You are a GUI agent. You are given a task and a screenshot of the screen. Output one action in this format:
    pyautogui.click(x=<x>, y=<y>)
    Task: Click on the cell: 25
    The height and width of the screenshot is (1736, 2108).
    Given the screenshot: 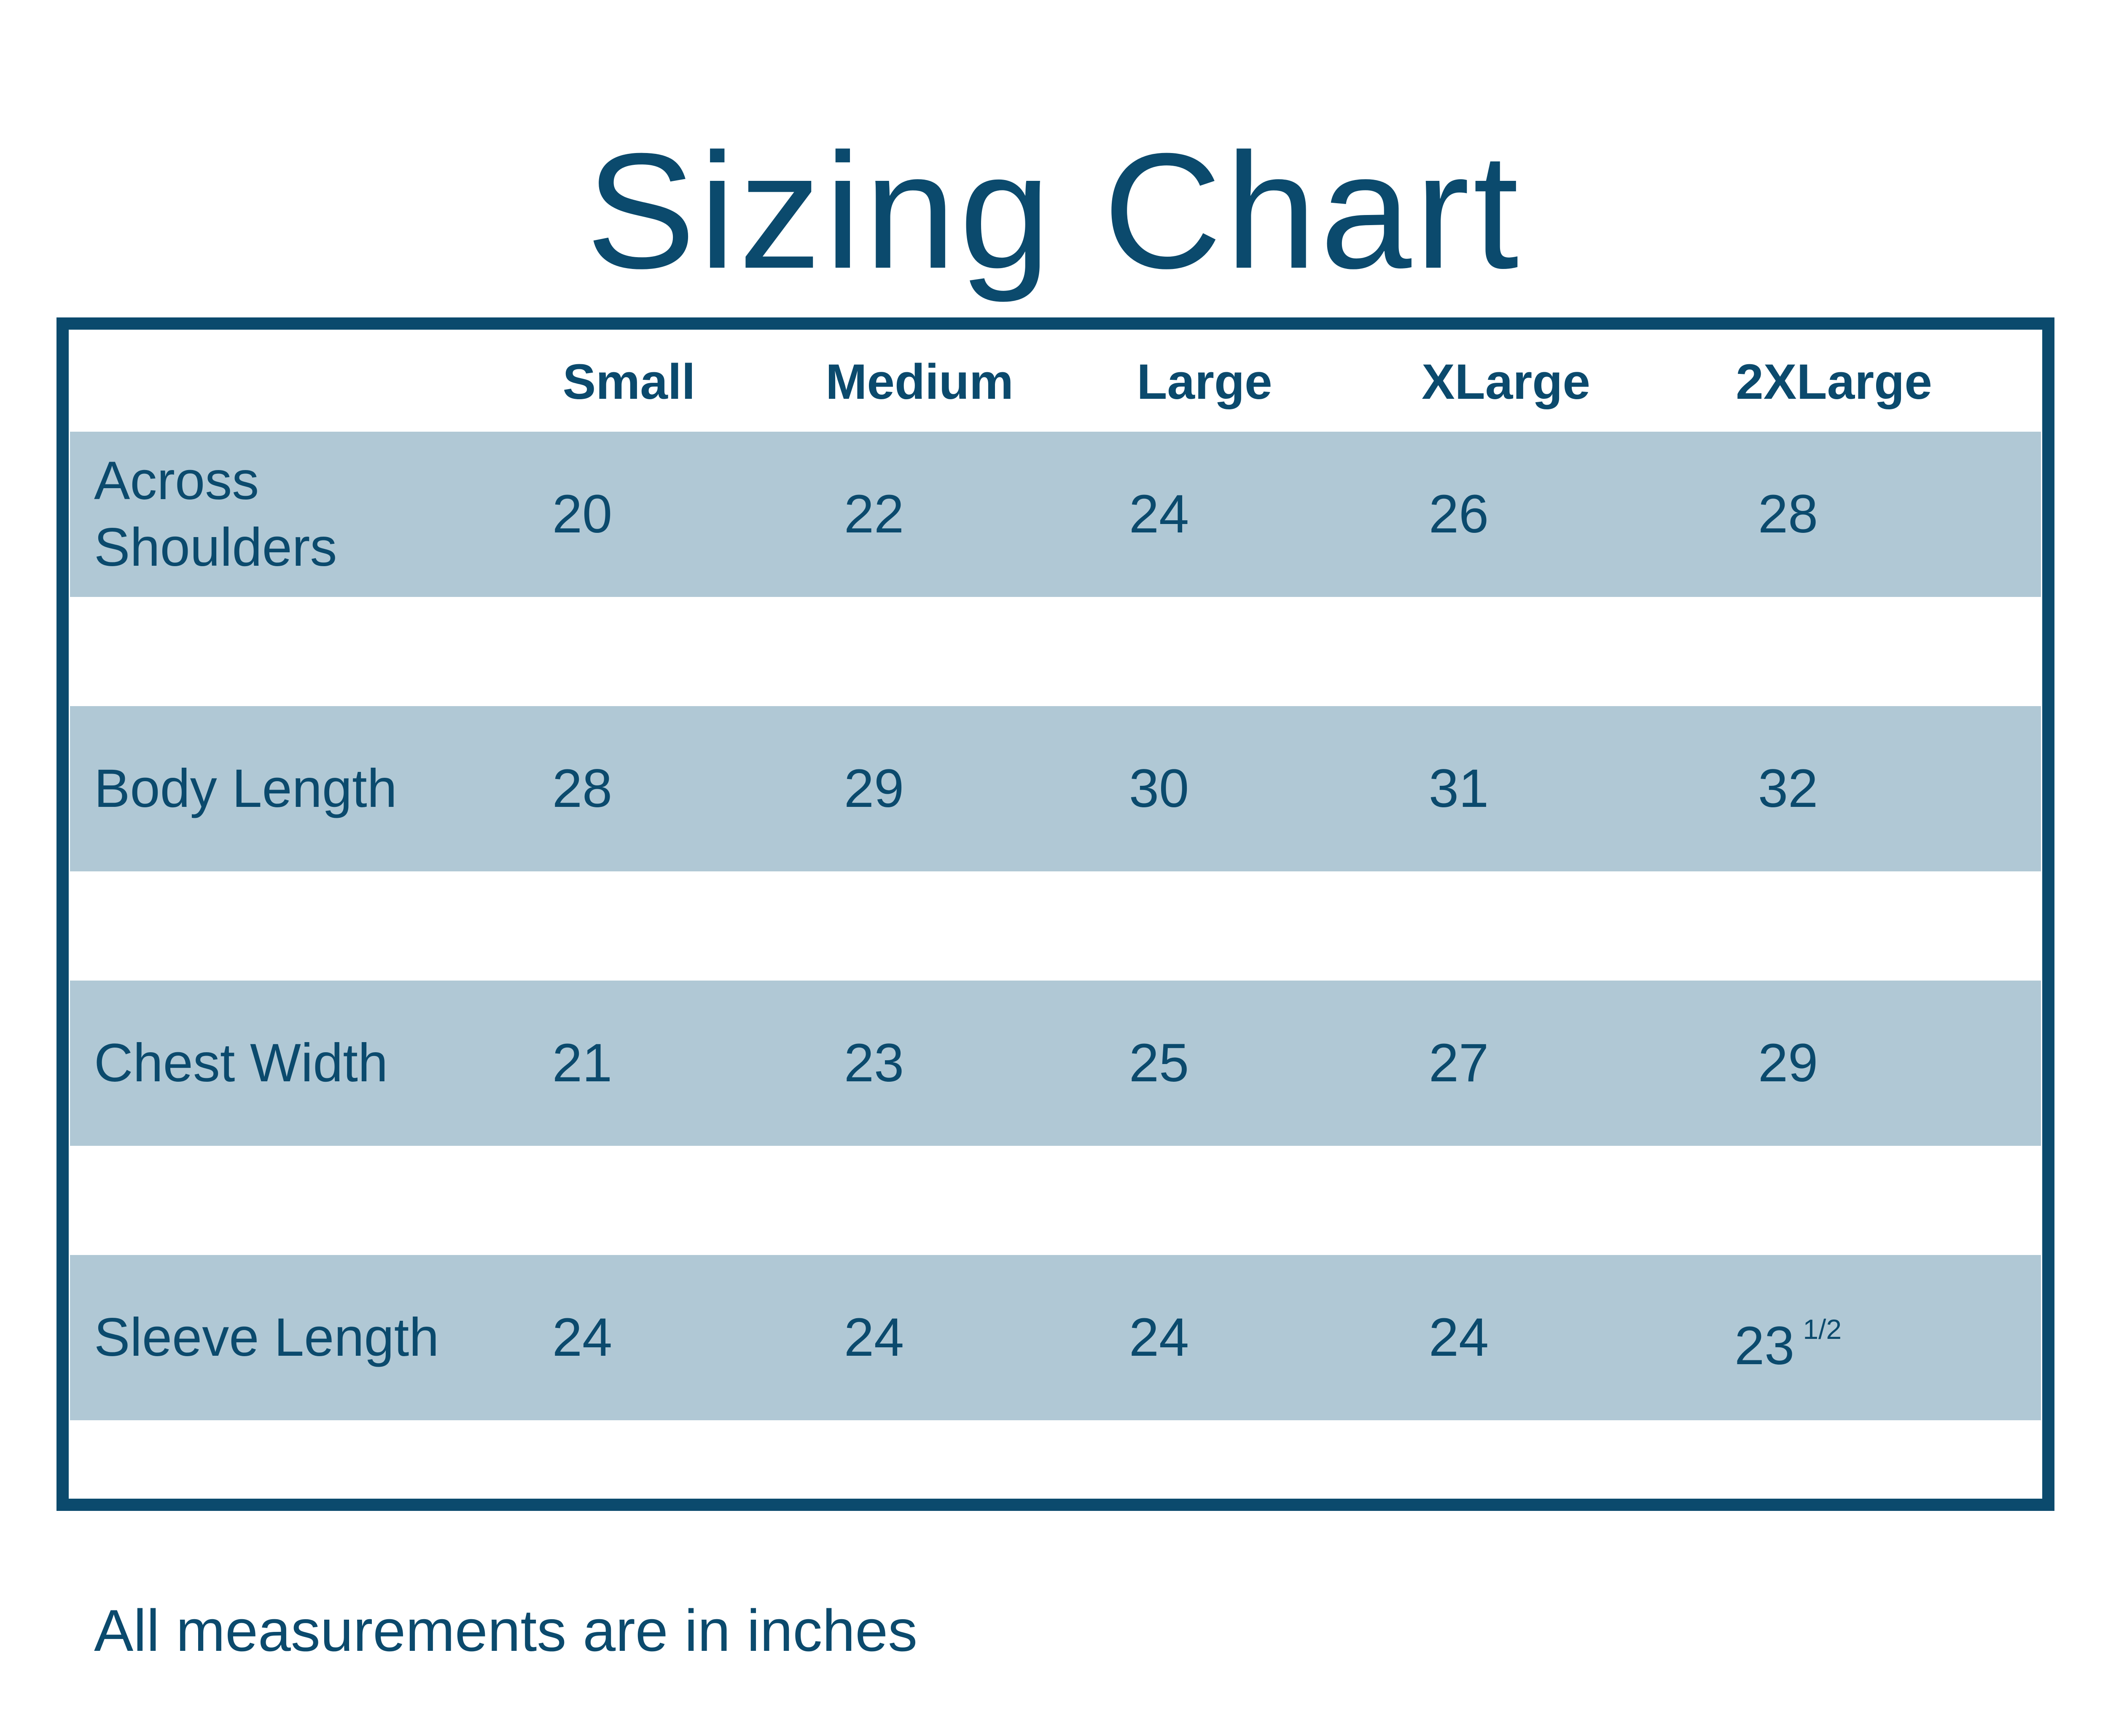 What is the action you would take?
    pyautogui.click(x=1159, y=1063)
    